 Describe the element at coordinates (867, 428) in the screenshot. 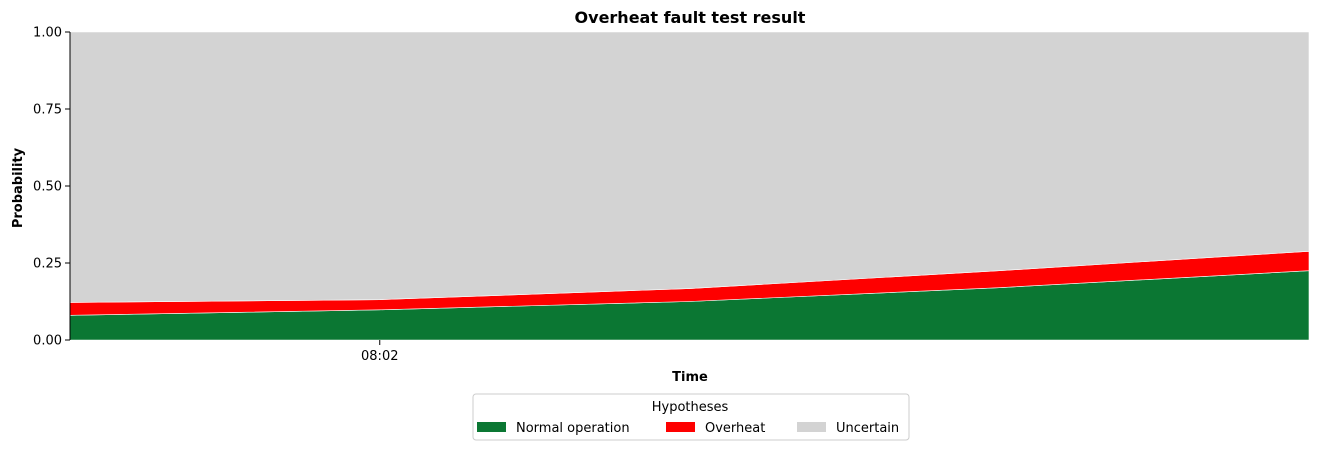

I see `legend-label-uncertain: Uncertain` at that location.